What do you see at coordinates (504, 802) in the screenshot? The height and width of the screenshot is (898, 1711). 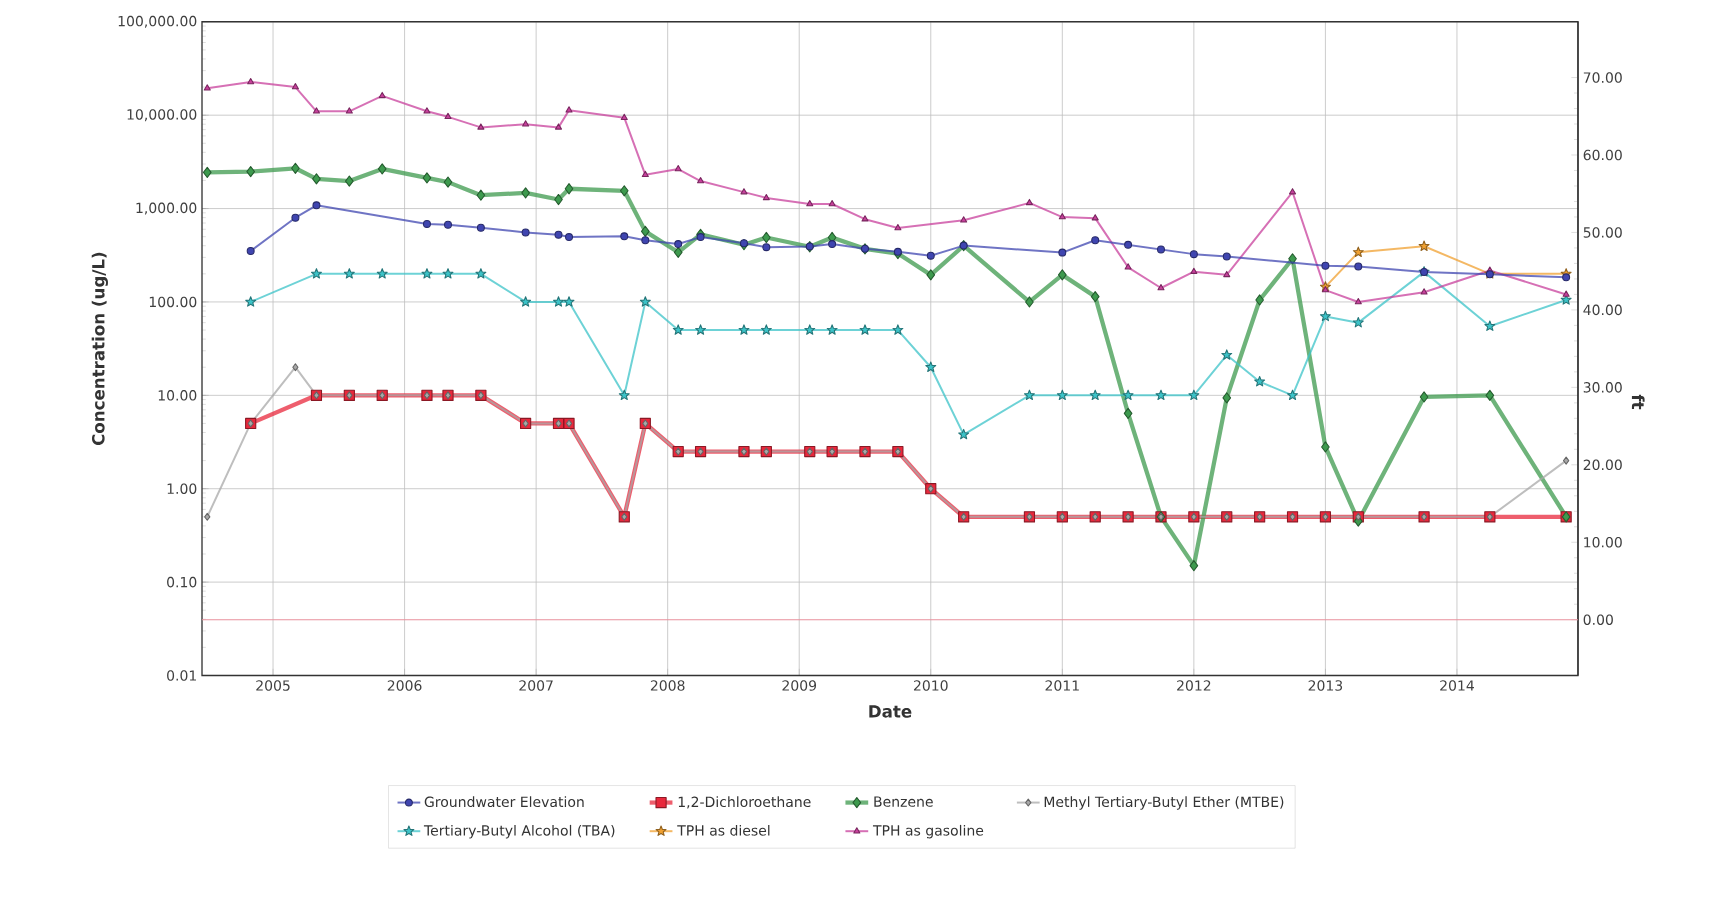 I see `legend-label: Groundwater Elevation` at bounding box center [504, 802].